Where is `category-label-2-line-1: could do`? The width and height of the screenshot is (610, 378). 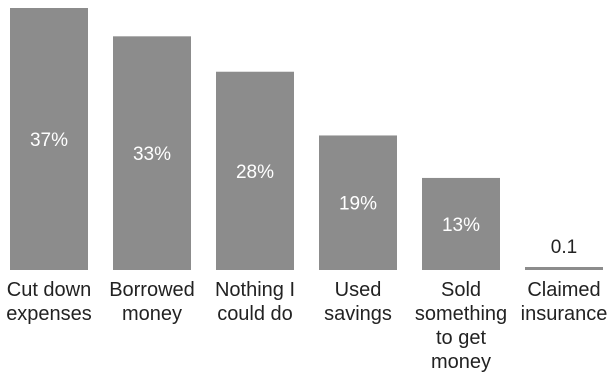
category-label-2-line-1: could do is located at coordinates (255, 314).